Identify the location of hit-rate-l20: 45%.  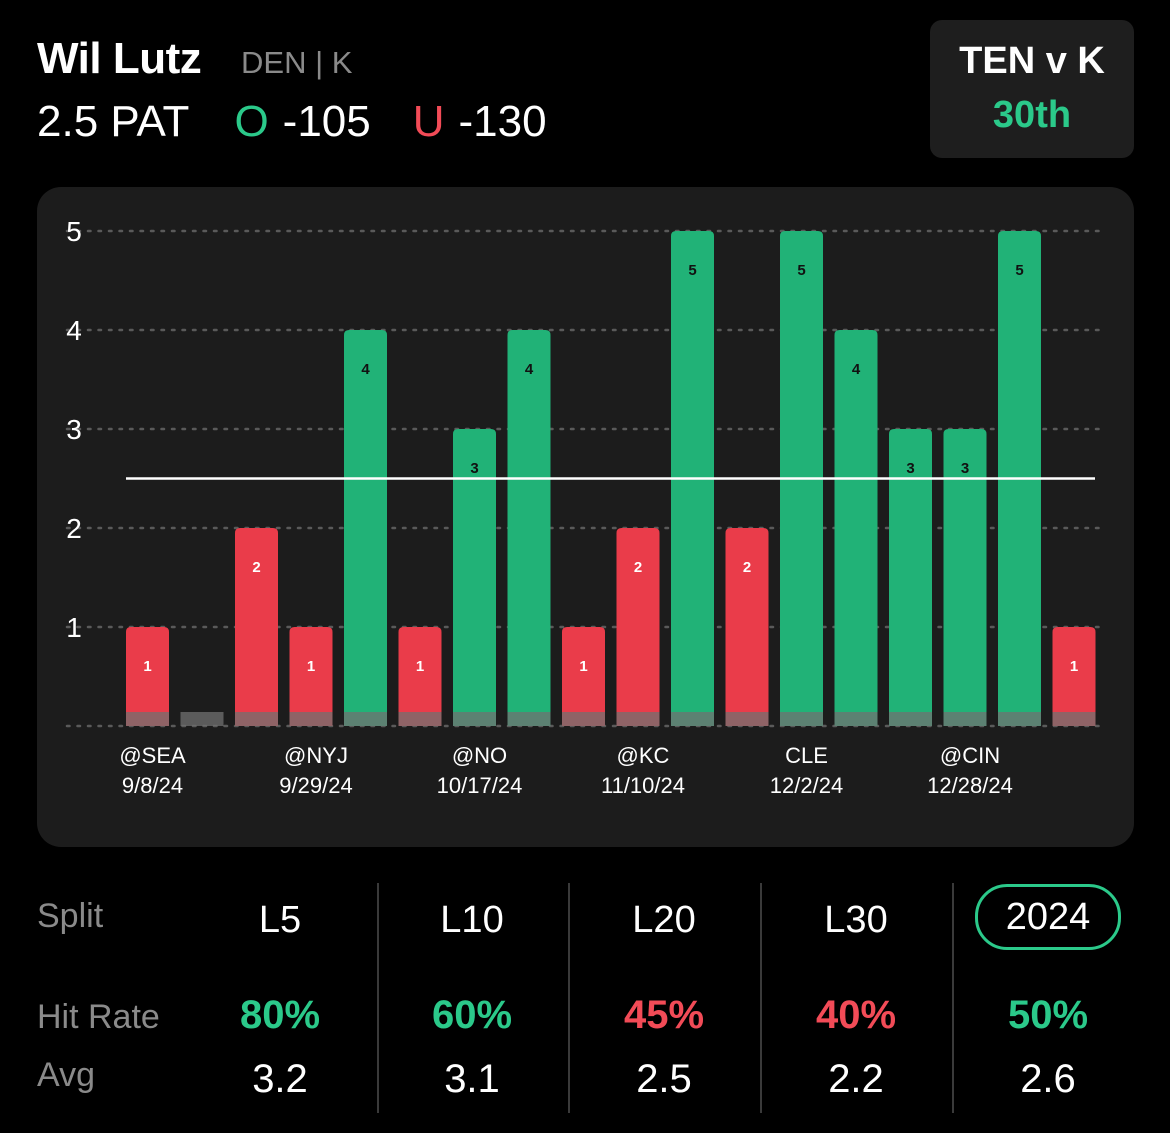
(664, 1015).